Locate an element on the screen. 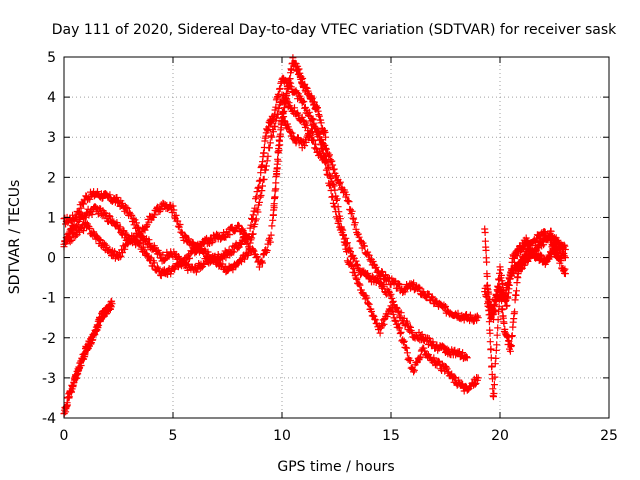 This screenshot has height=480, width=640. series-track-e is located at coordinates (299, 136).